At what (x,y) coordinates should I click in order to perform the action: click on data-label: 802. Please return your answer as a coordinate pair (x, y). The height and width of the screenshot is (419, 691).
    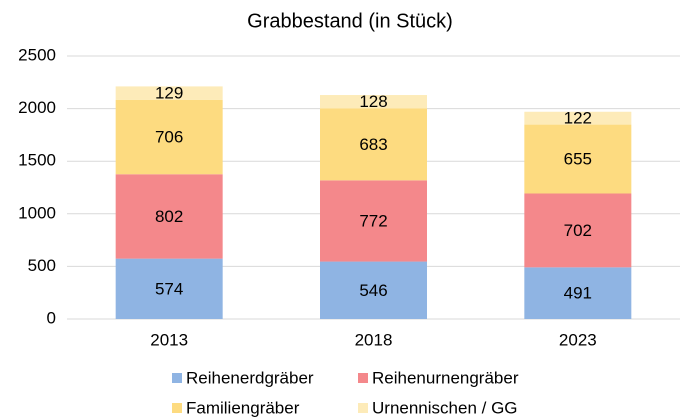
    Looking at the image, I should click on (169, 216).